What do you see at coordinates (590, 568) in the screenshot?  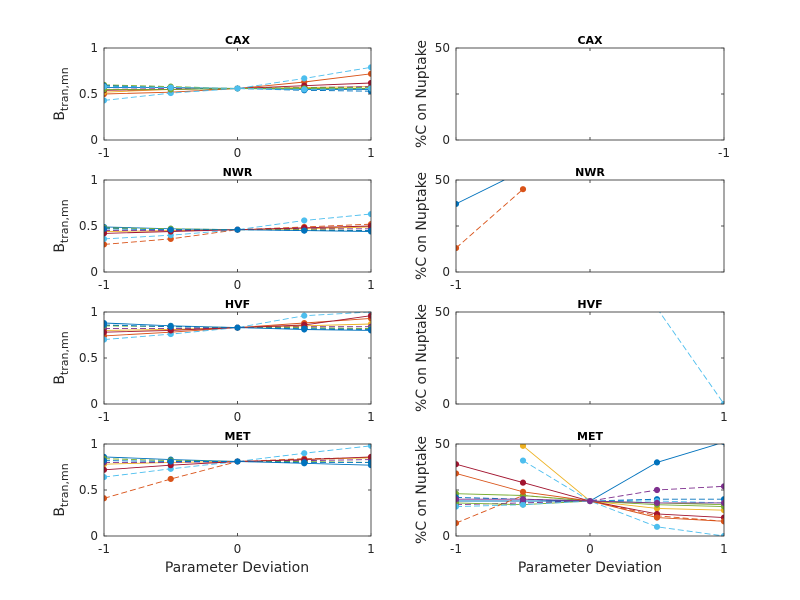 I see `x-axis-label-right: Parameter Deviation` at bounding box center [590, 568].